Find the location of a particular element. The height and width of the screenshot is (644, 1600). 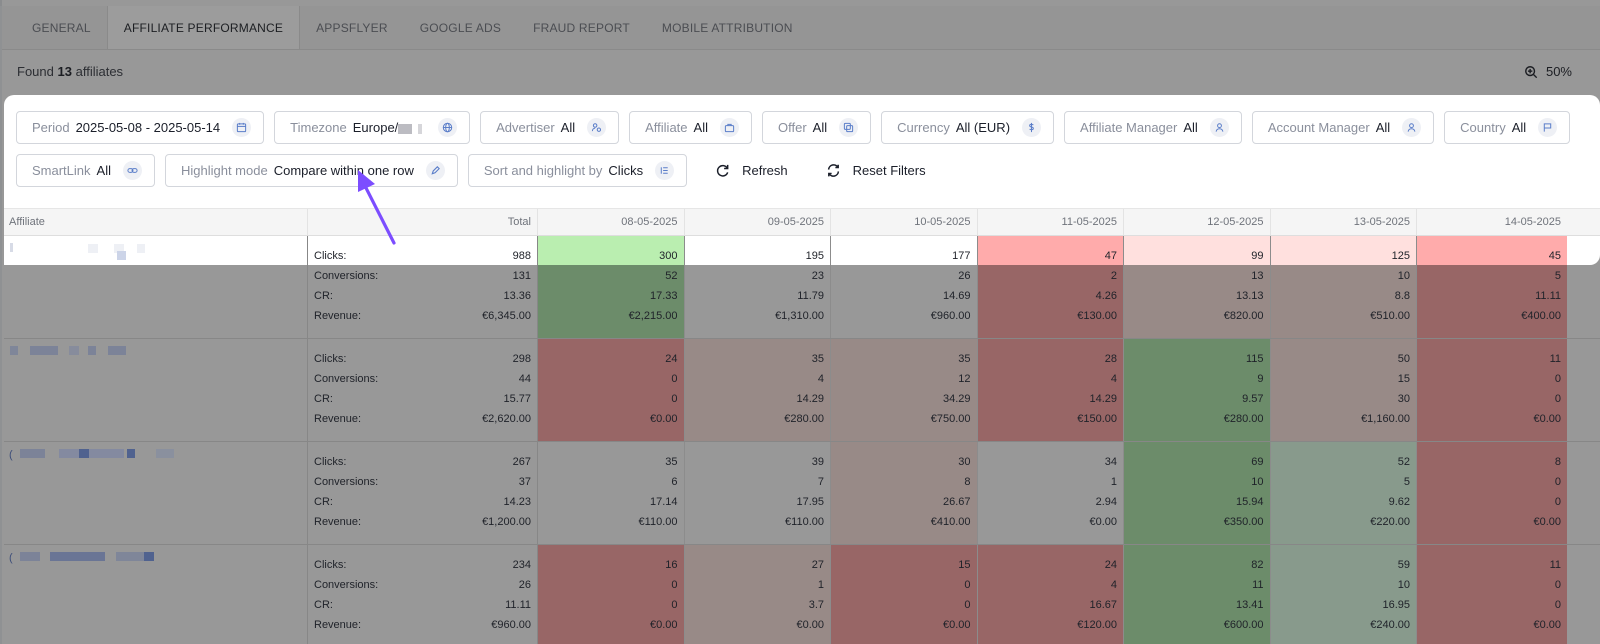

metric-value: 47 is located at coordinates (1110, 256).